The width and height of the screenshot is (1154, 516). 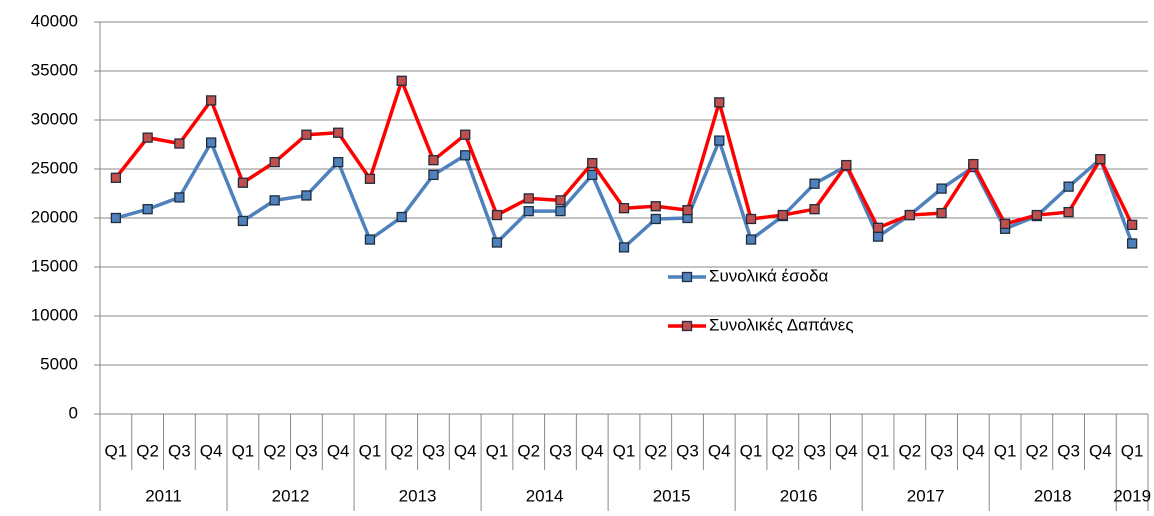 I want to click on group-label: 2016, so click(x=799, y=495).